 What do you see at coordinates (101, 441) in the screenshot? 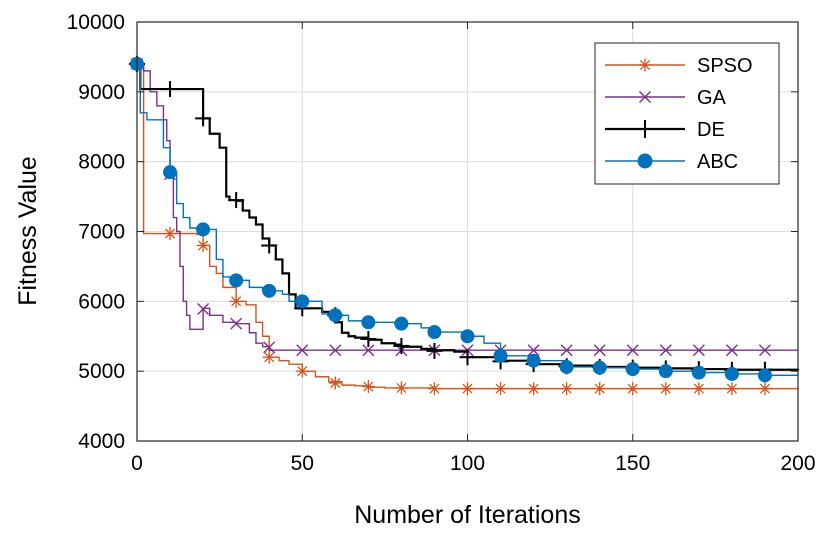
I see `y-tick-label: 4000` at bounding box center [101, 441].